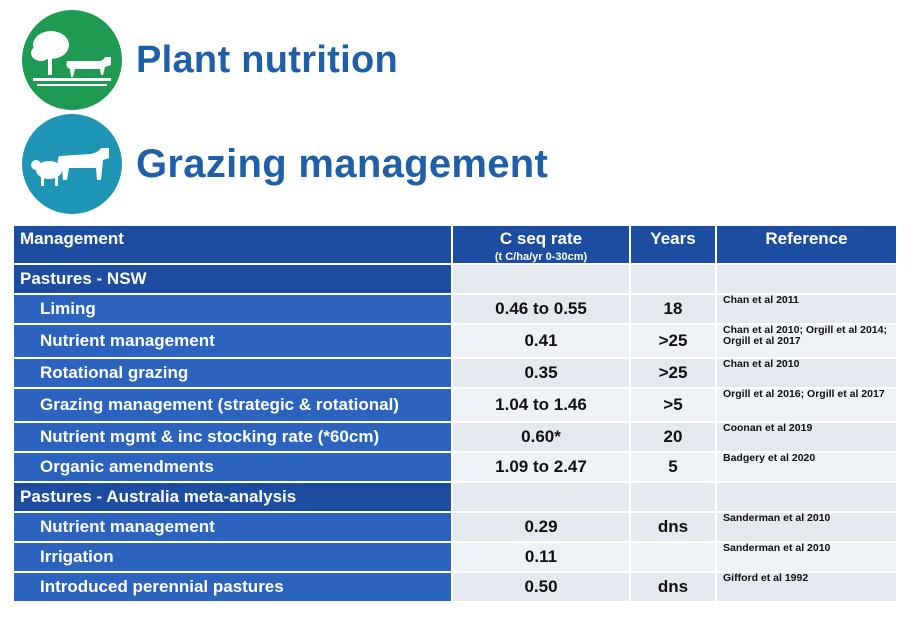 Image resolution: width=919 pixels, height=627 pixels. Describe the element at coordinates (342, 163) in the screenshot. I see `page-title-grazing-management: Grazing management` at that location.